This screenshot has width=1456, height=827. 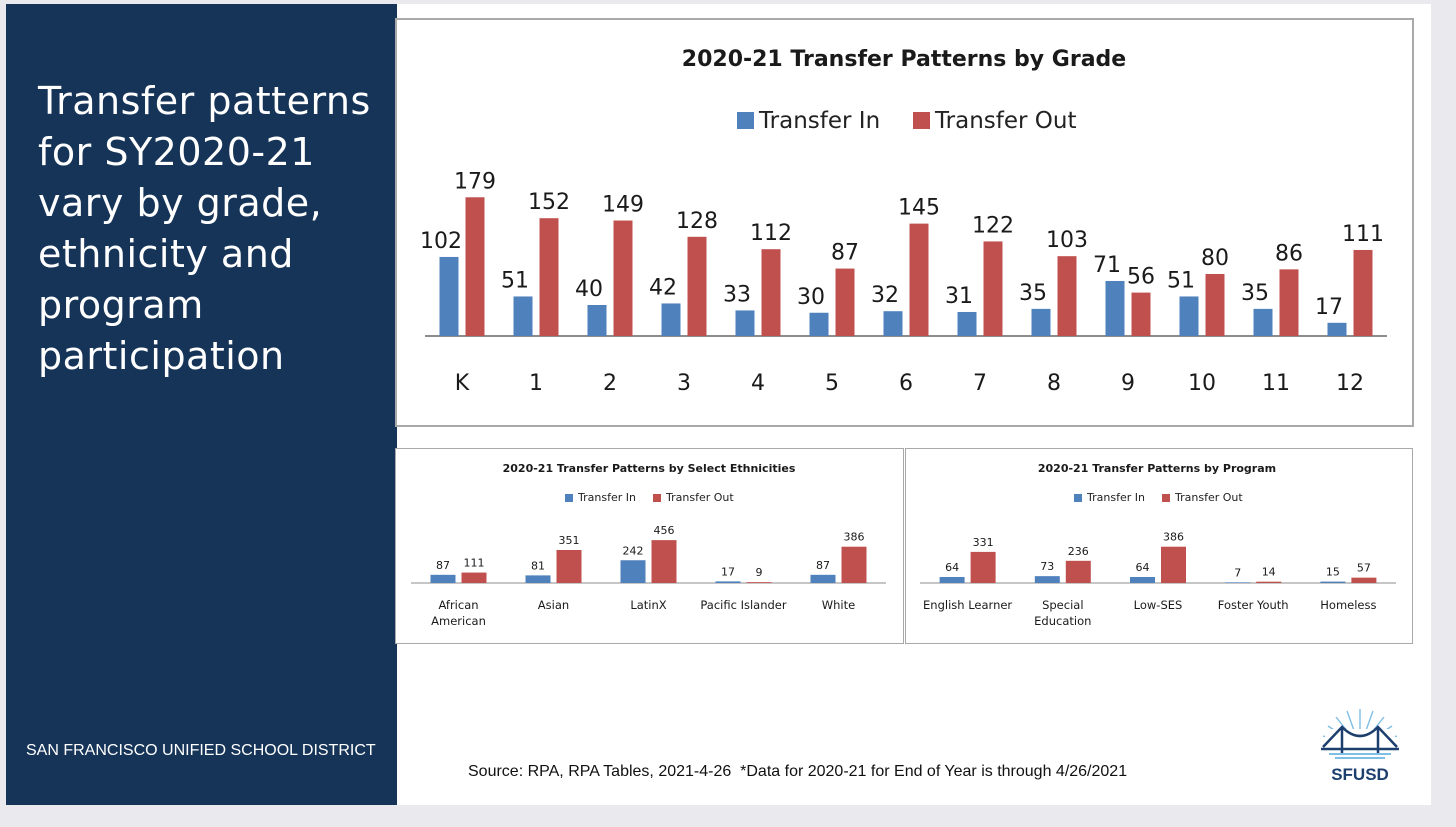 I want to click on data-label: 149, so click(x=623, y=205).